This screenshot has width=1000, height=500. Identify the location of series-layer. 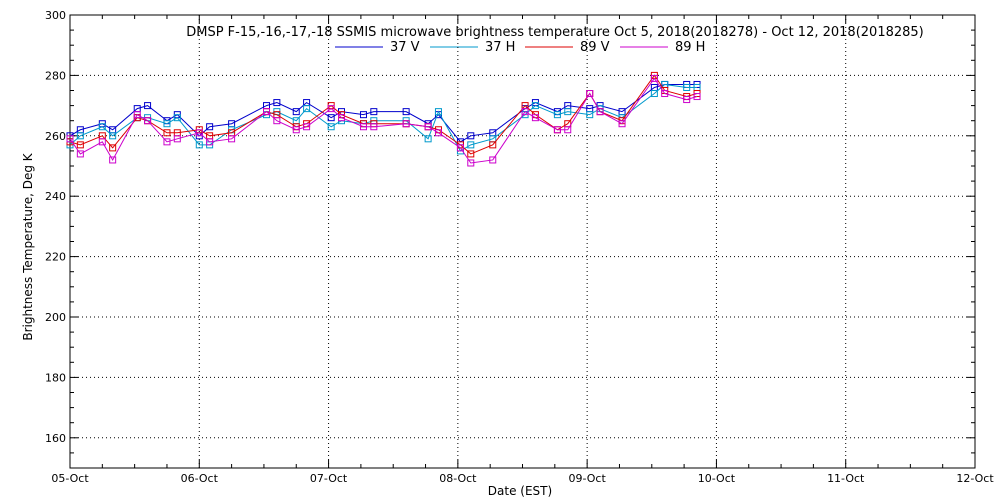
(383, 119).